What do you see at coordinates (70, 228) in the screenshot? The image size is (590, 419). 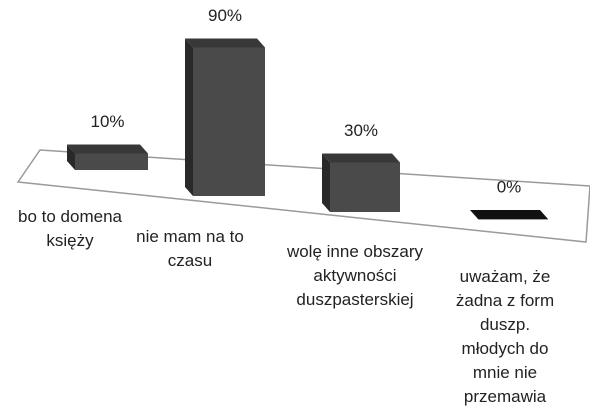 I see `category-label: bo to domena księży` at bounding box center [70, 228].